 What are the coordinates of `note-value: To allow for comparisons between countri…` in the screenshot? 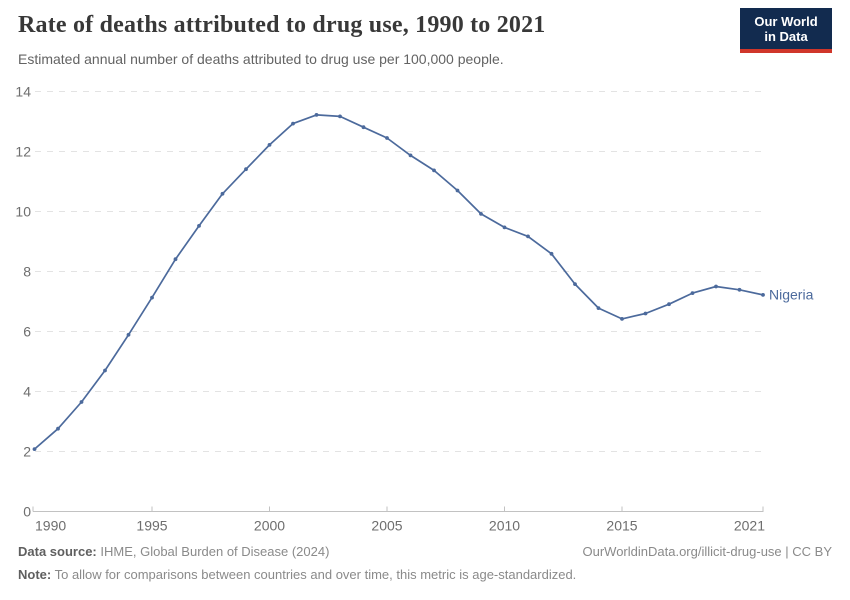 It's located at (315, 574).